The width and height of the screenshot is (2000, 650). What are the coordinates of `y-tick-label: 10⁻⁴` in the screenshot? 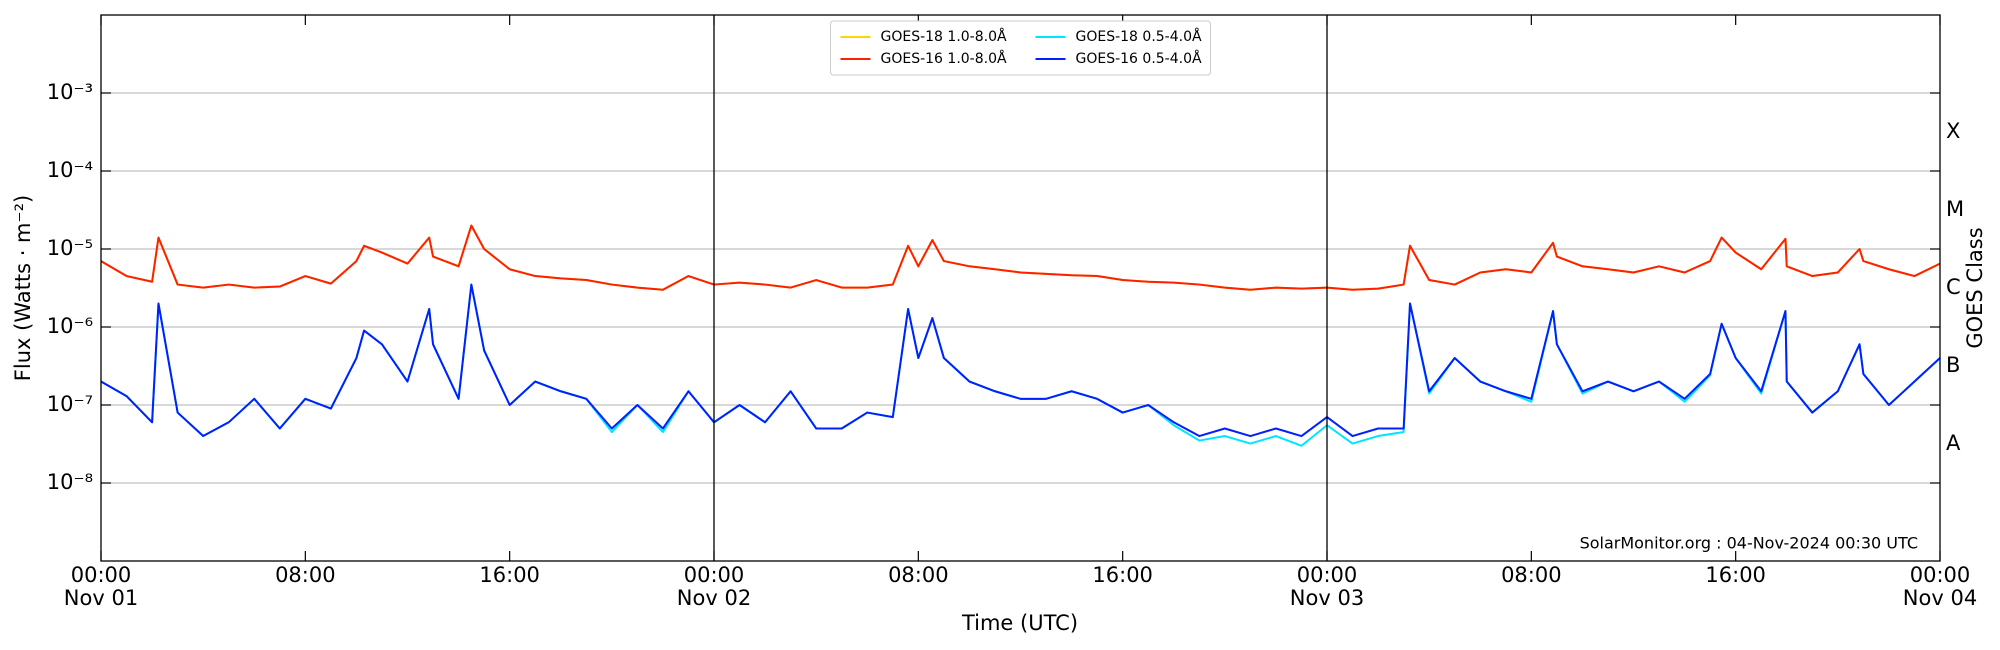 It's located at (70, 170).